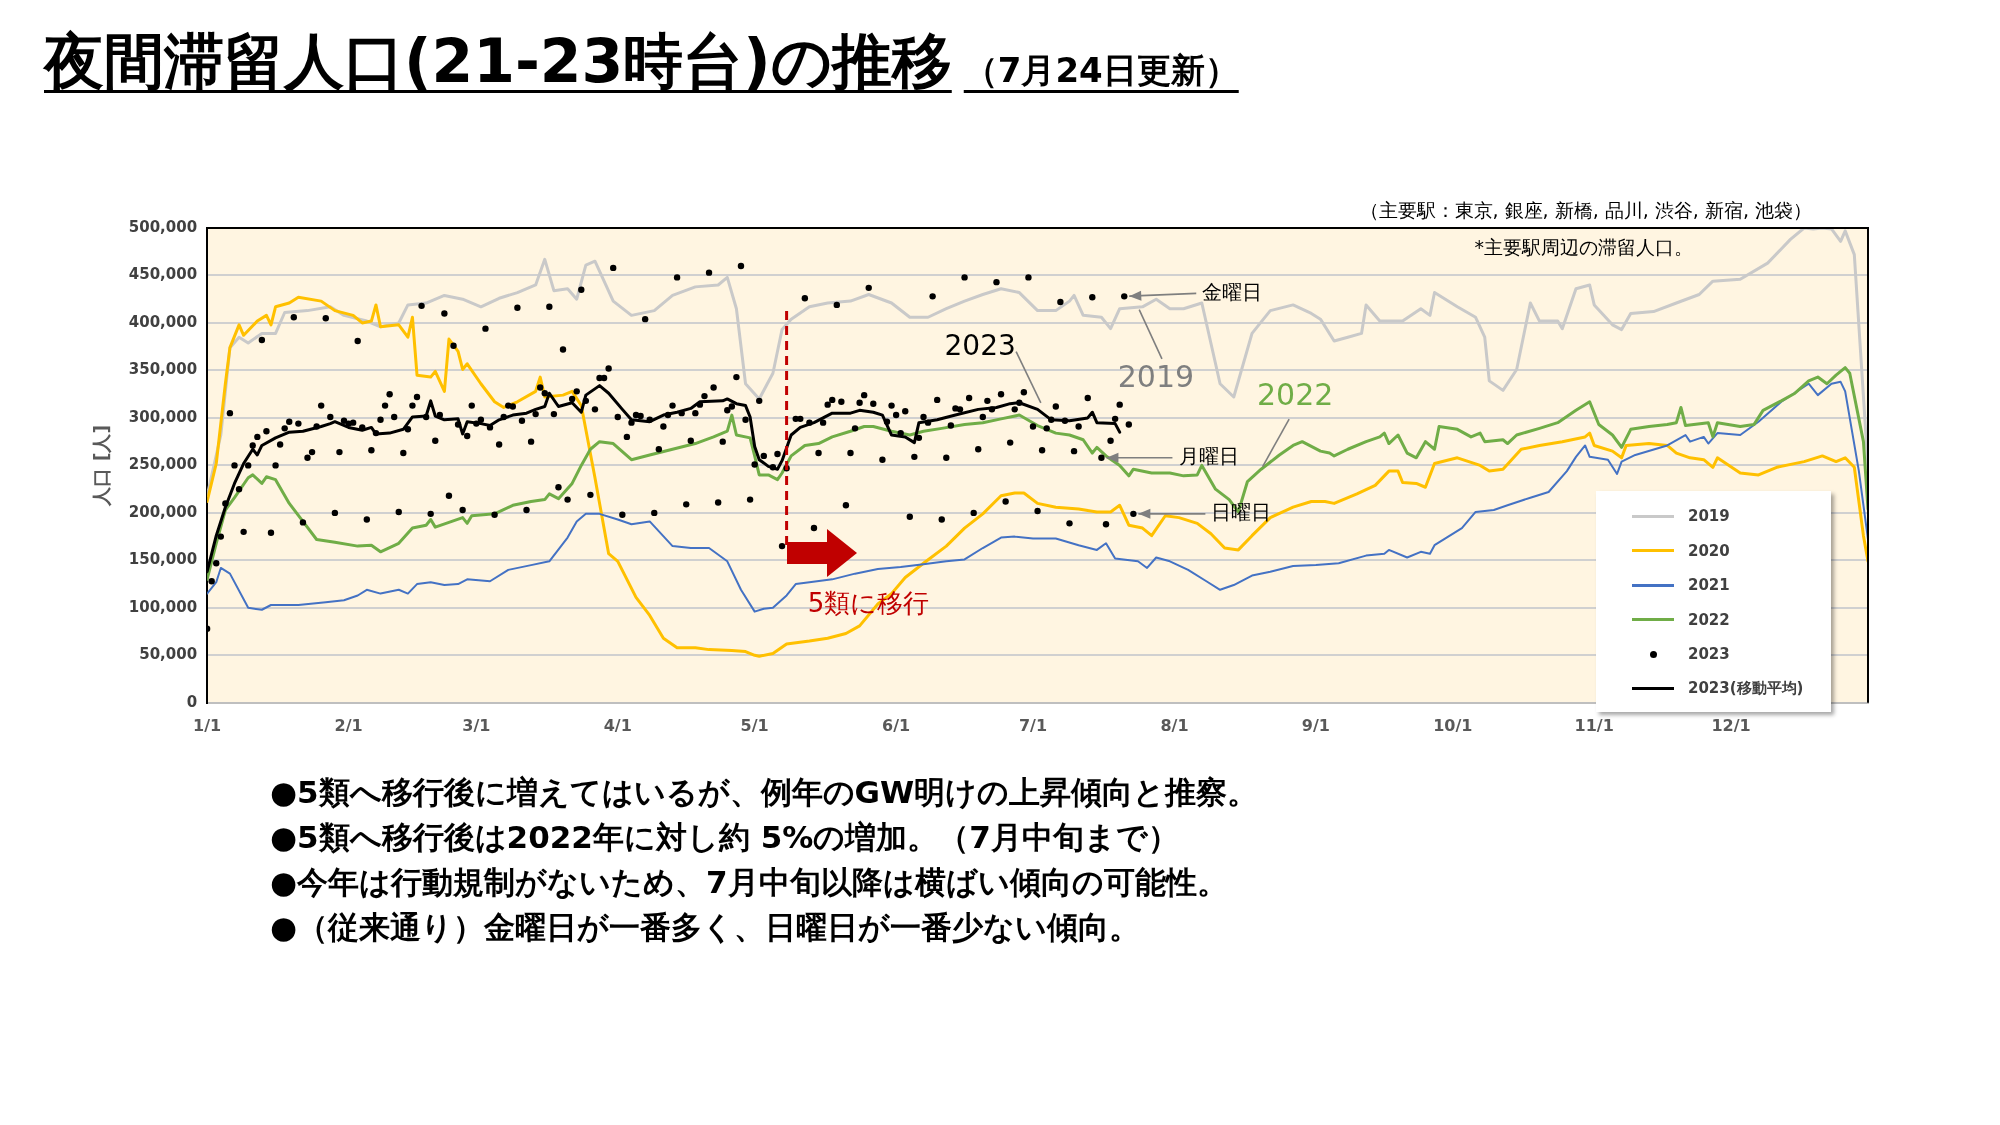 This screenshot has width=2000, height=1125. Describe the element at coordinates (163, 559) in the screenshot. I see `y-tick-label: 150,000` at that location.